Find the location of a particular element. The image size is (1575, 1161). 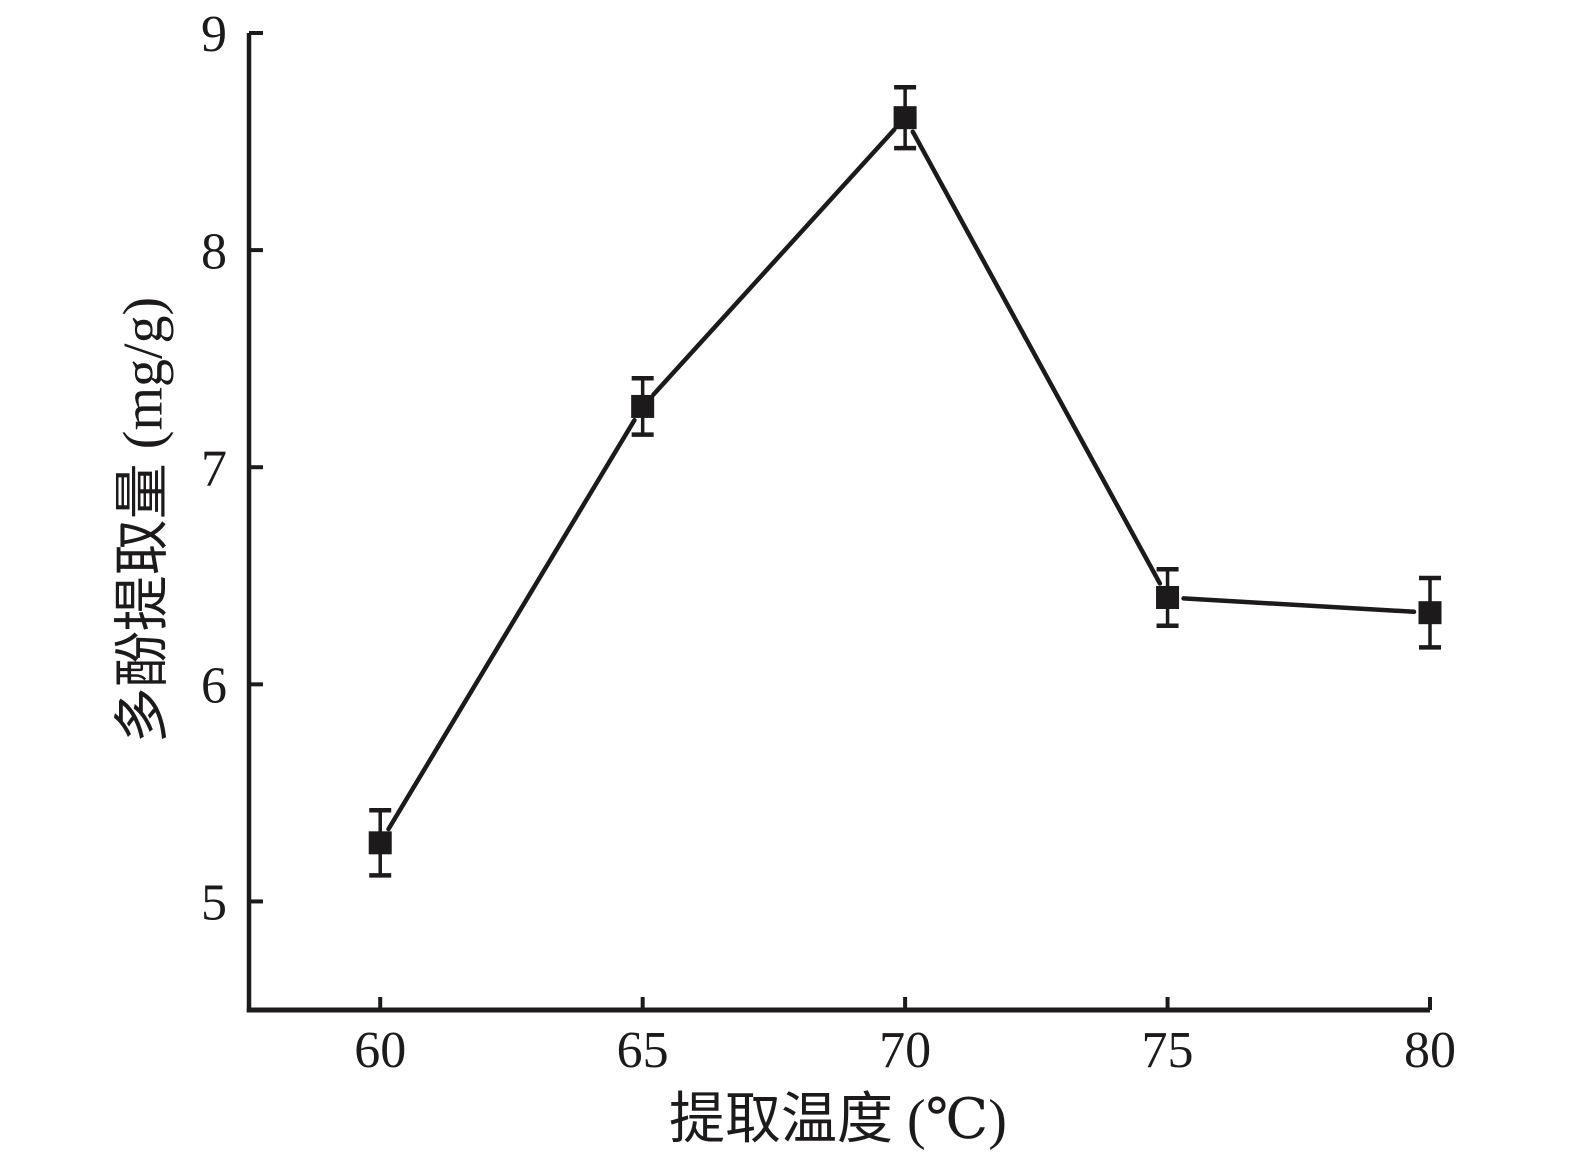

x-tick-label: 60 is located at coordinates (380, 1050).